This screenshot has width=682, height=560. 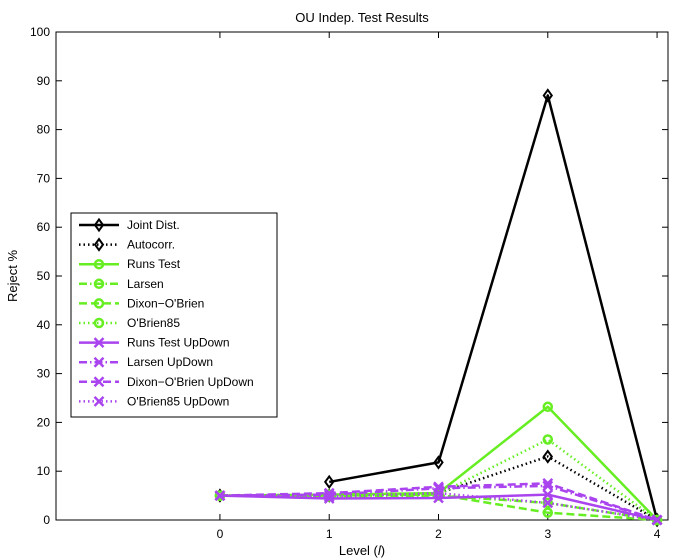 What do you see at coordinates (657, 534) in the screenshot?
I see `x-tick-label: 4` at bounding box center [657, 534].